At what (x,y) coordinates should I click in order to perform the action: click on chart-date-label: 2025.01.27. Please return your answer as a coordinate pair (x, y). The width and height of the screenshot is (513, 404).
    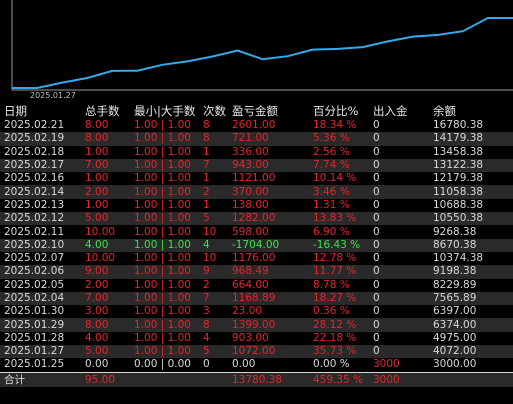
    Looking at the image, I should click on (53, 95).